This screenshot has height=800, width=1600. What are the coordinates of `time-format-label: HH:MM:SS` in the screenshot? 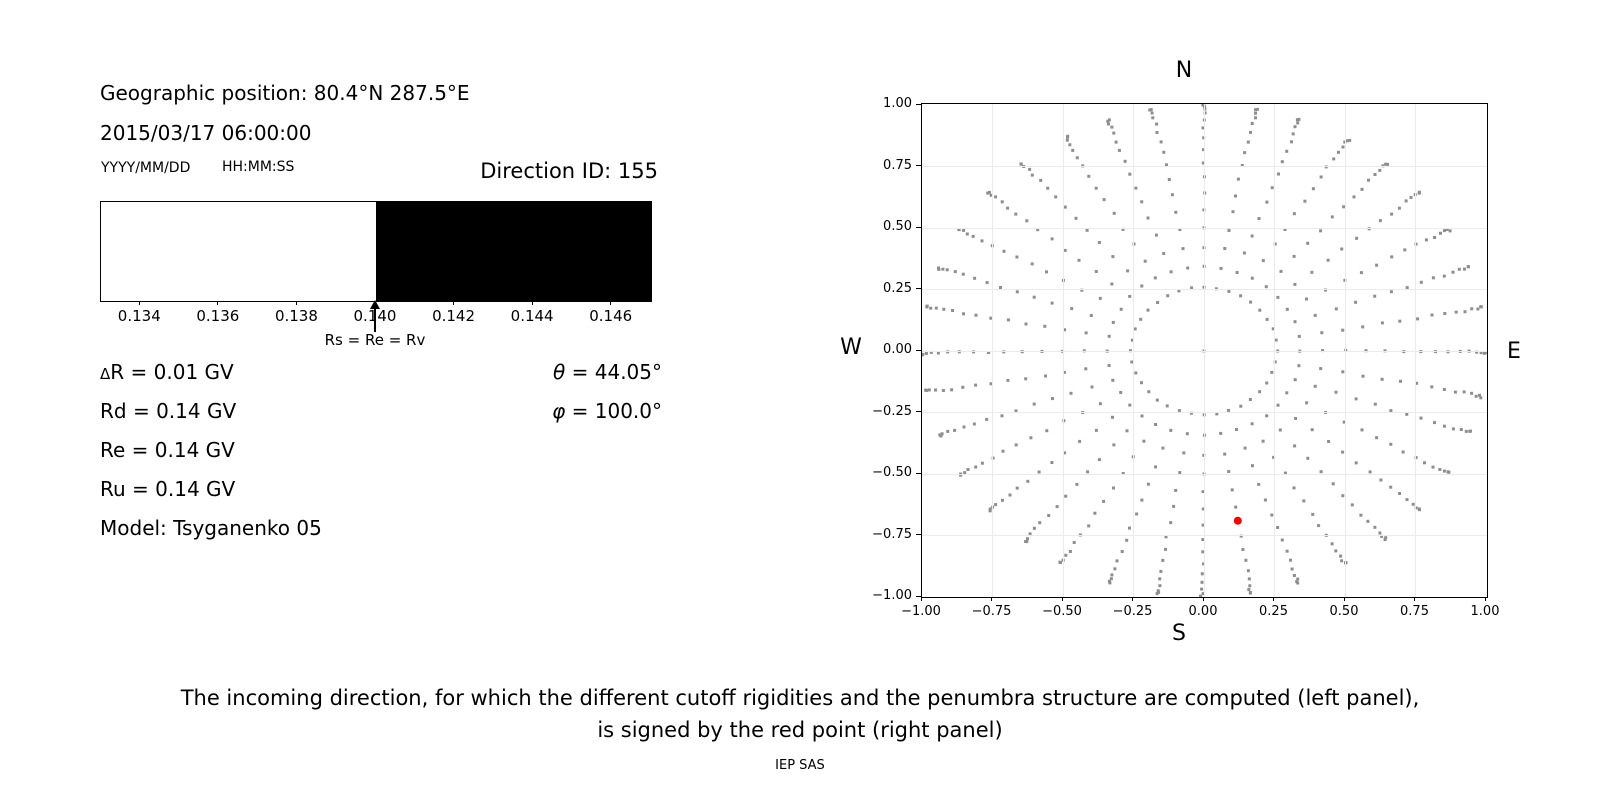 It's located at (258, 167).